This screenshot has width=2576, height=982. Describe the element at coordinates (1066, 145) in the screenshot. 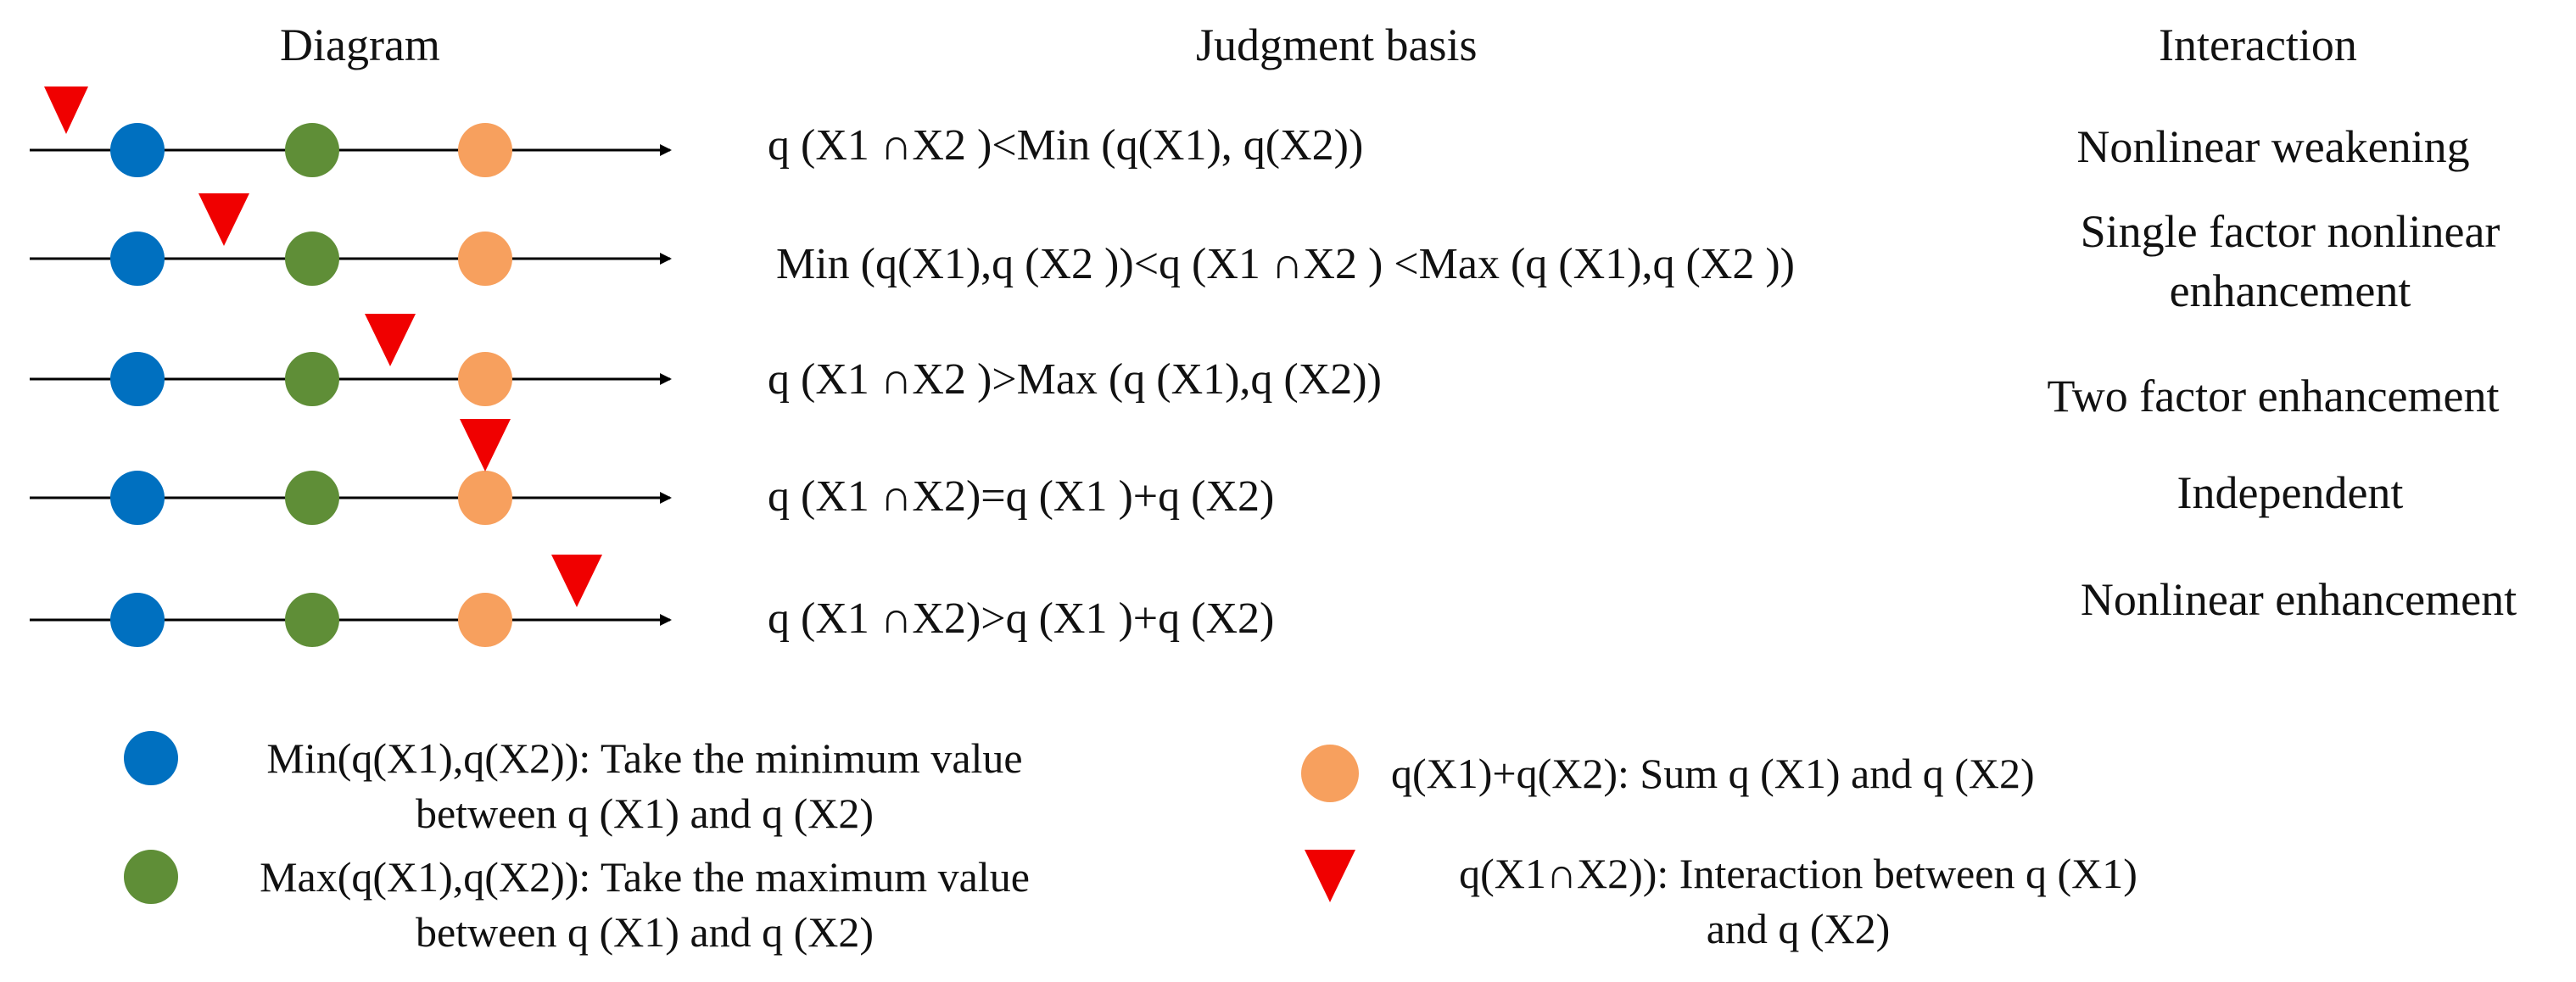

I see `formula-row-1: q (X1 ∩X2 )<Min (q(X1), q(X2))` at that location.